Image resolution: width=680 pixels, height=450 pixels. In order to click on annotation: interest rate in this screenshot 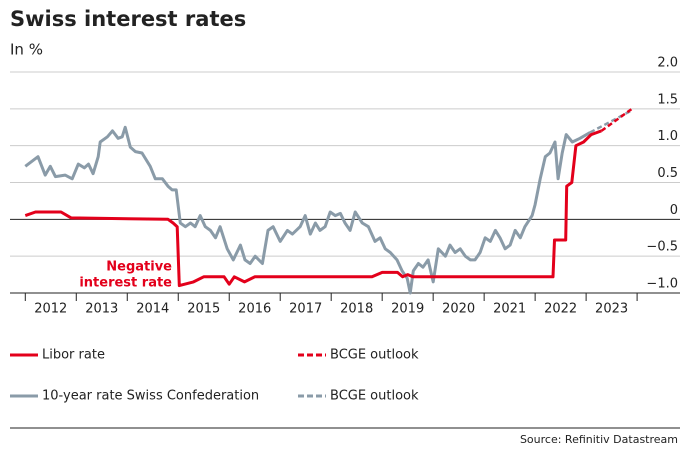, I will do `click(125, 283)`.